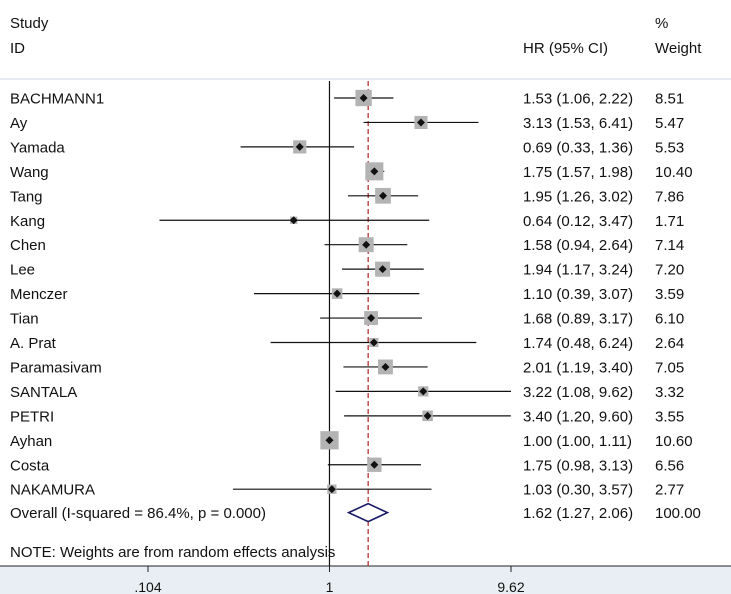 This screenshot has height=594, width=731. Describe the element at coordinates (29, 23) in the screenshot. I see `header-study: Study` at that location.